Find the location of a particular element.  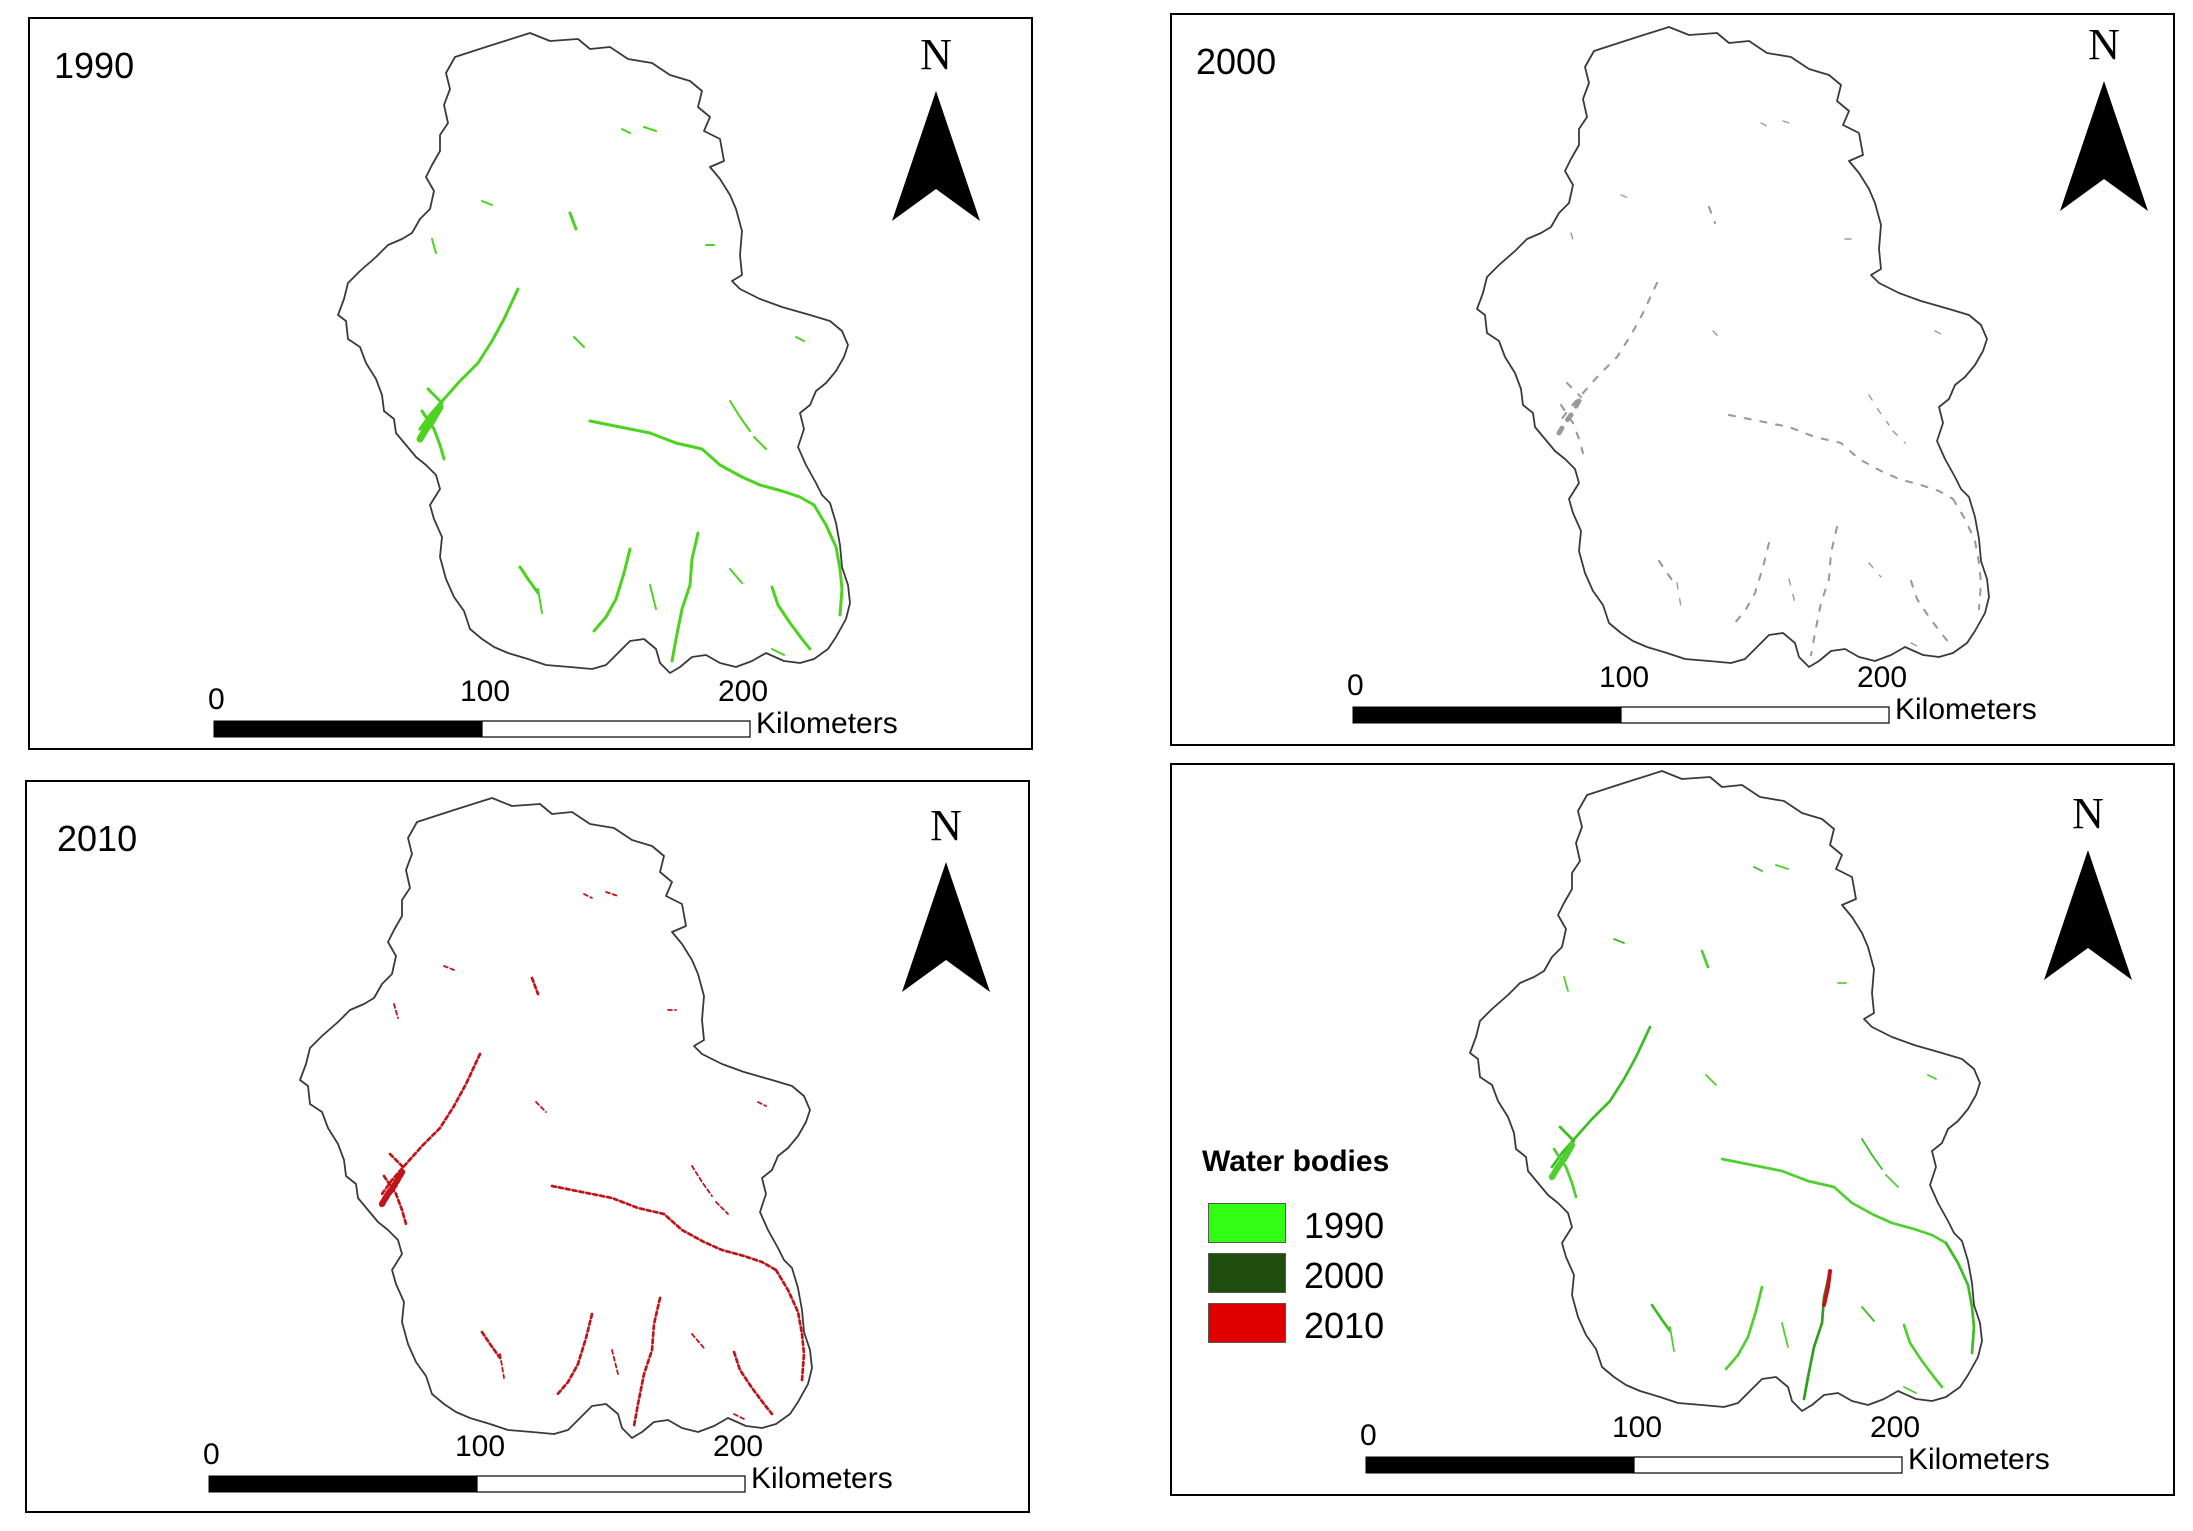

legend: Water bodies 1990 2000 2010 is located at coordinates (1332, 1245).